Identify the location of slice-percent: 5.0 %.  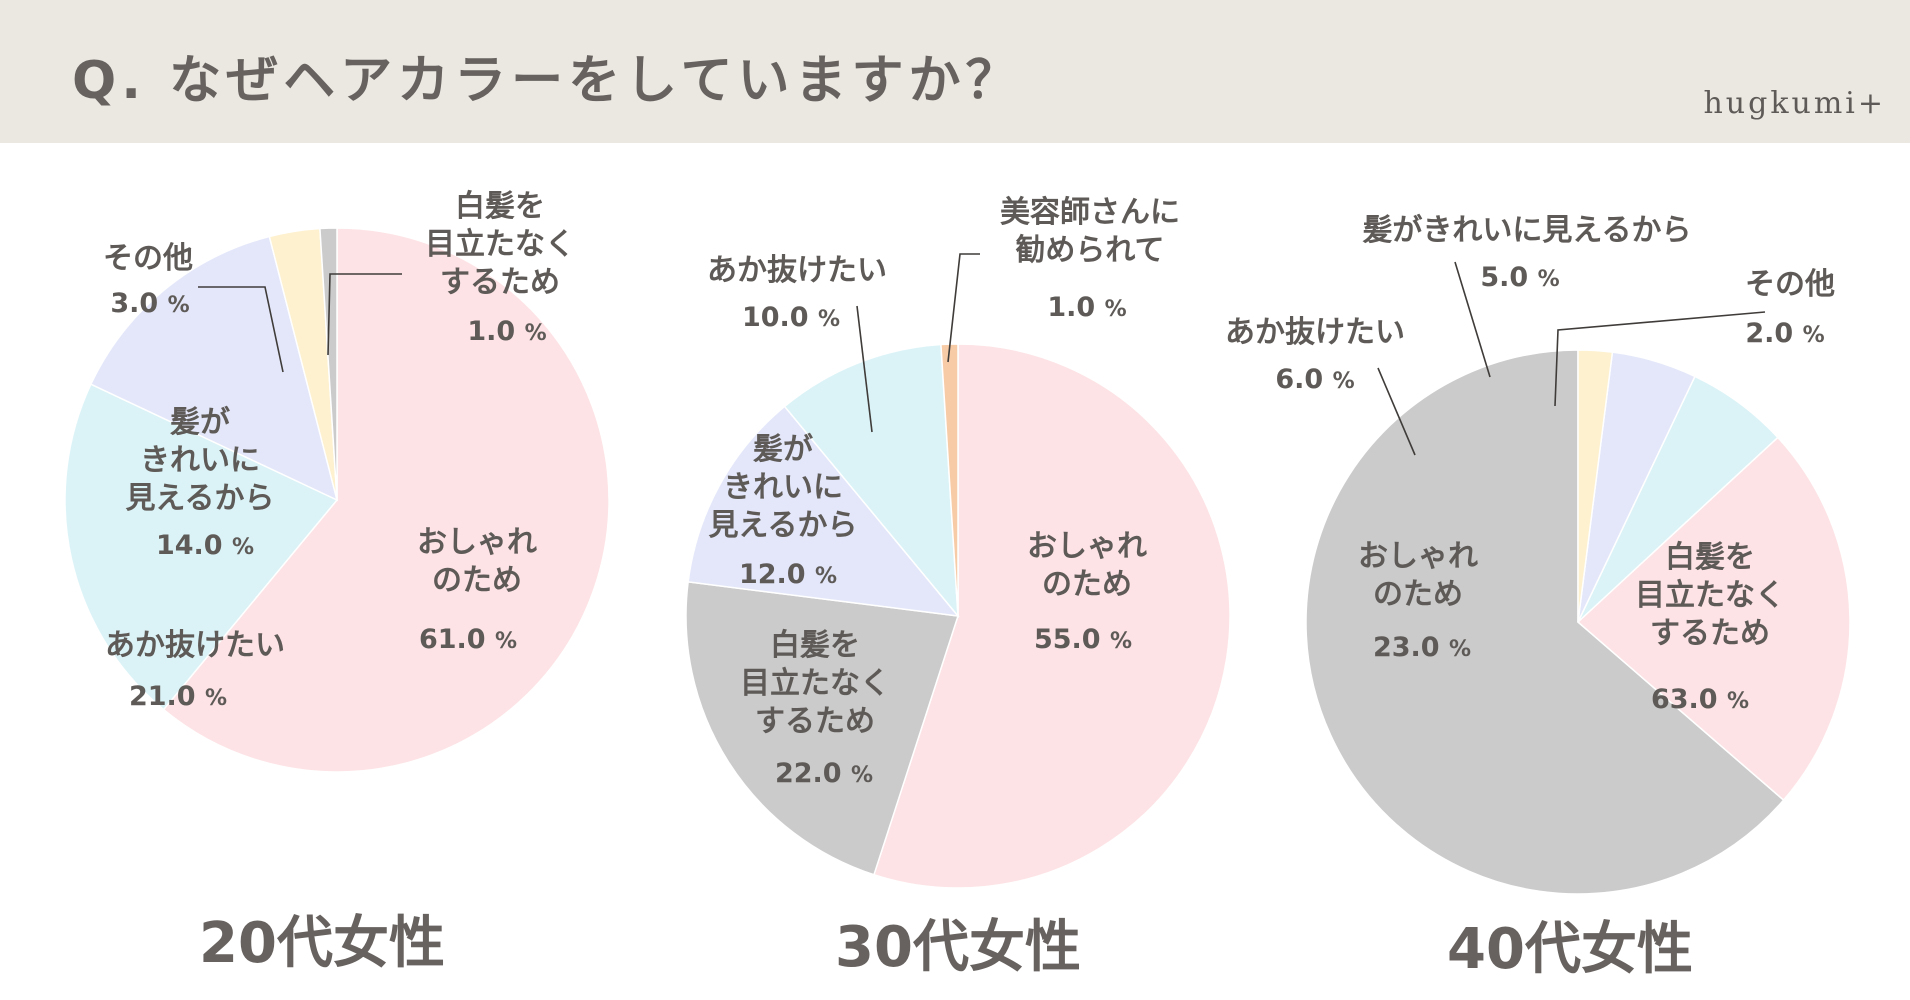
(1519, 277).